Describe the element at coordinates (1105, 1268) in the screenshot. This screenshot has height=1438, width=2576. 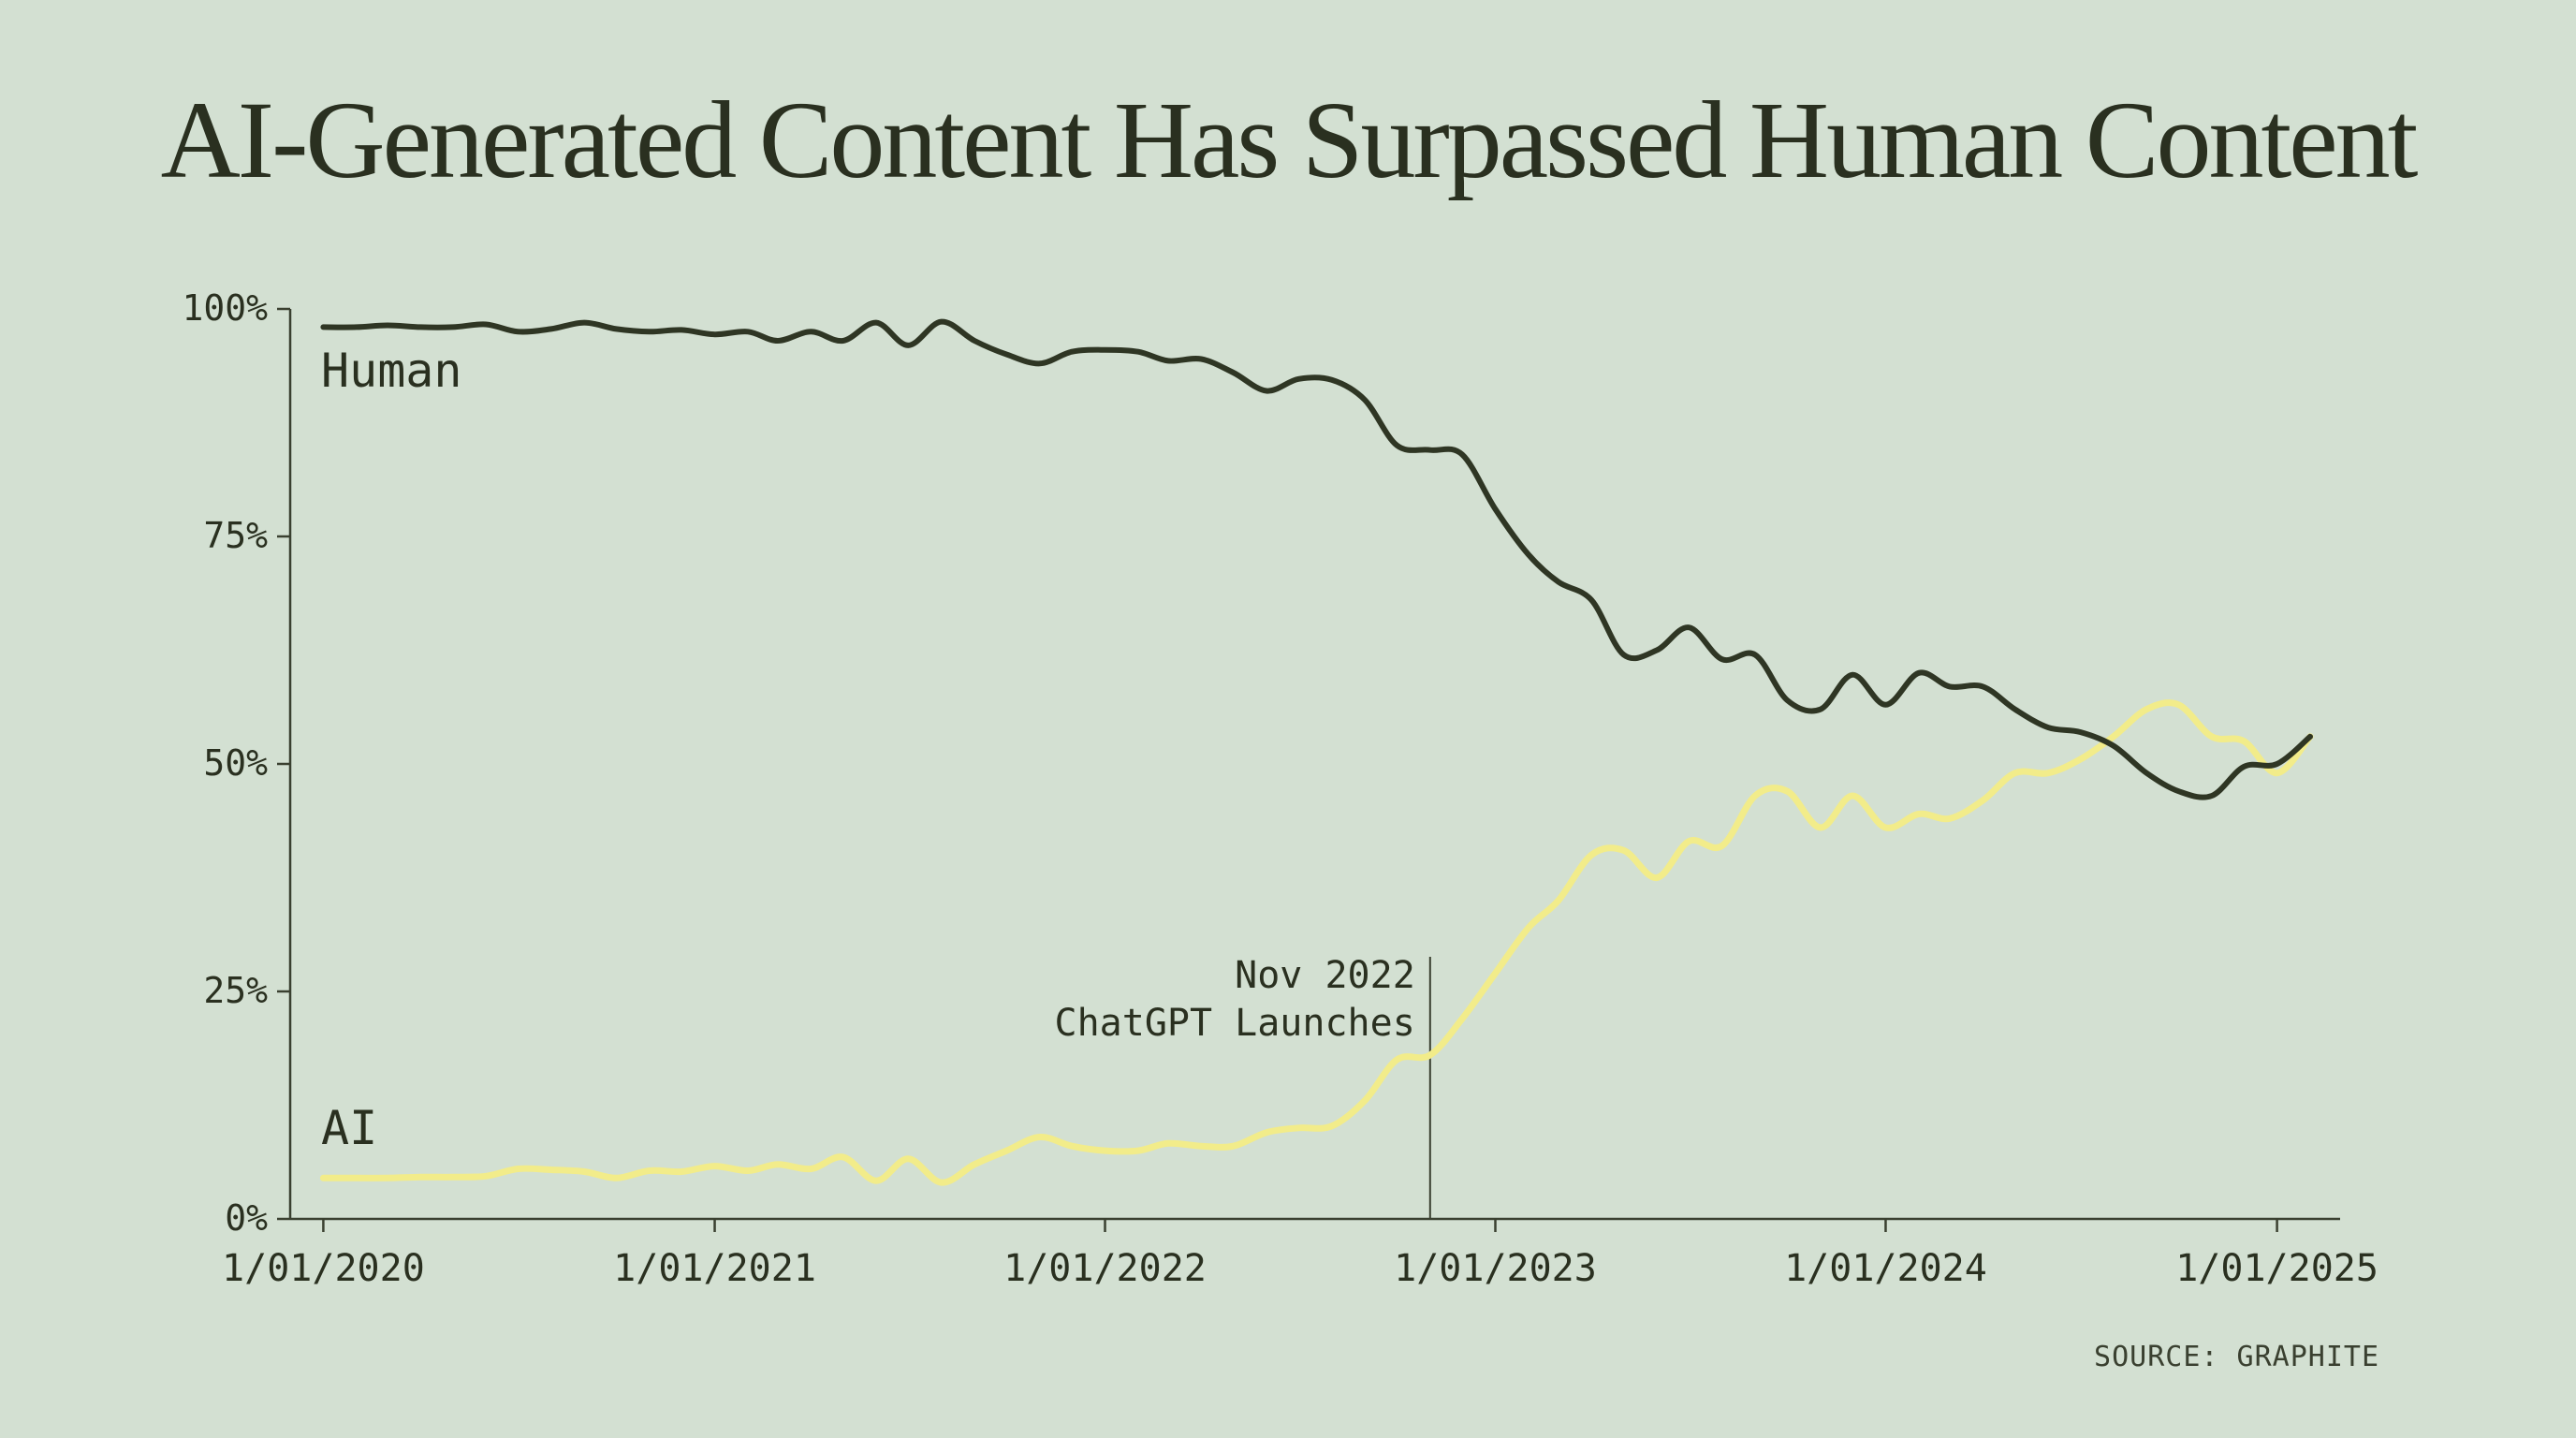
I see `x-tick-label: 1/01/2022` at that location.